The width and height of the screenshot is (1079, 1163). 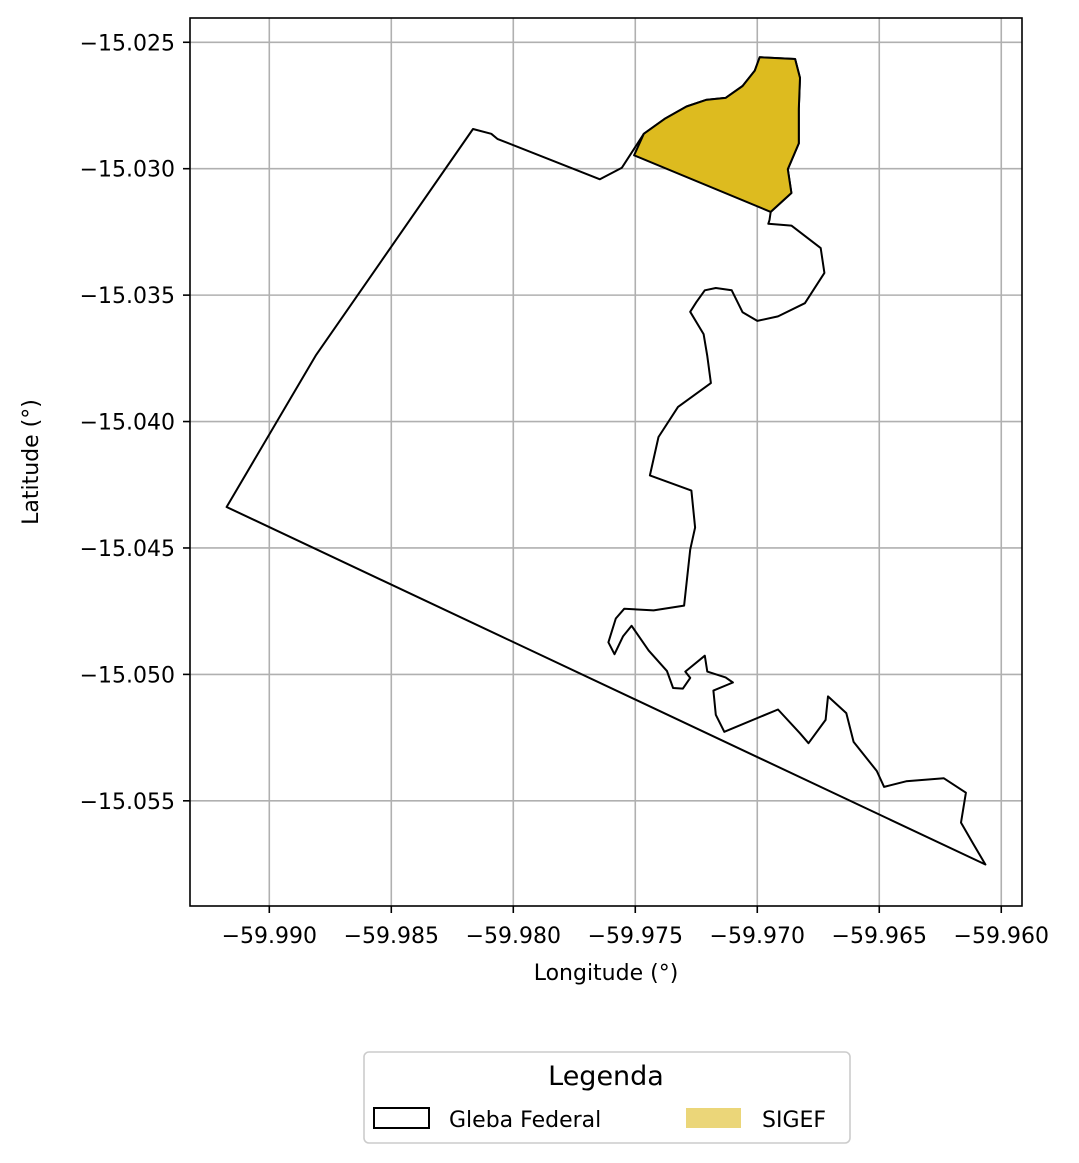 What do you see at coordinates (635, 936) in the screenshot?
I see `x-tick-label-3: −59.975` at bounding box center [635, 936].